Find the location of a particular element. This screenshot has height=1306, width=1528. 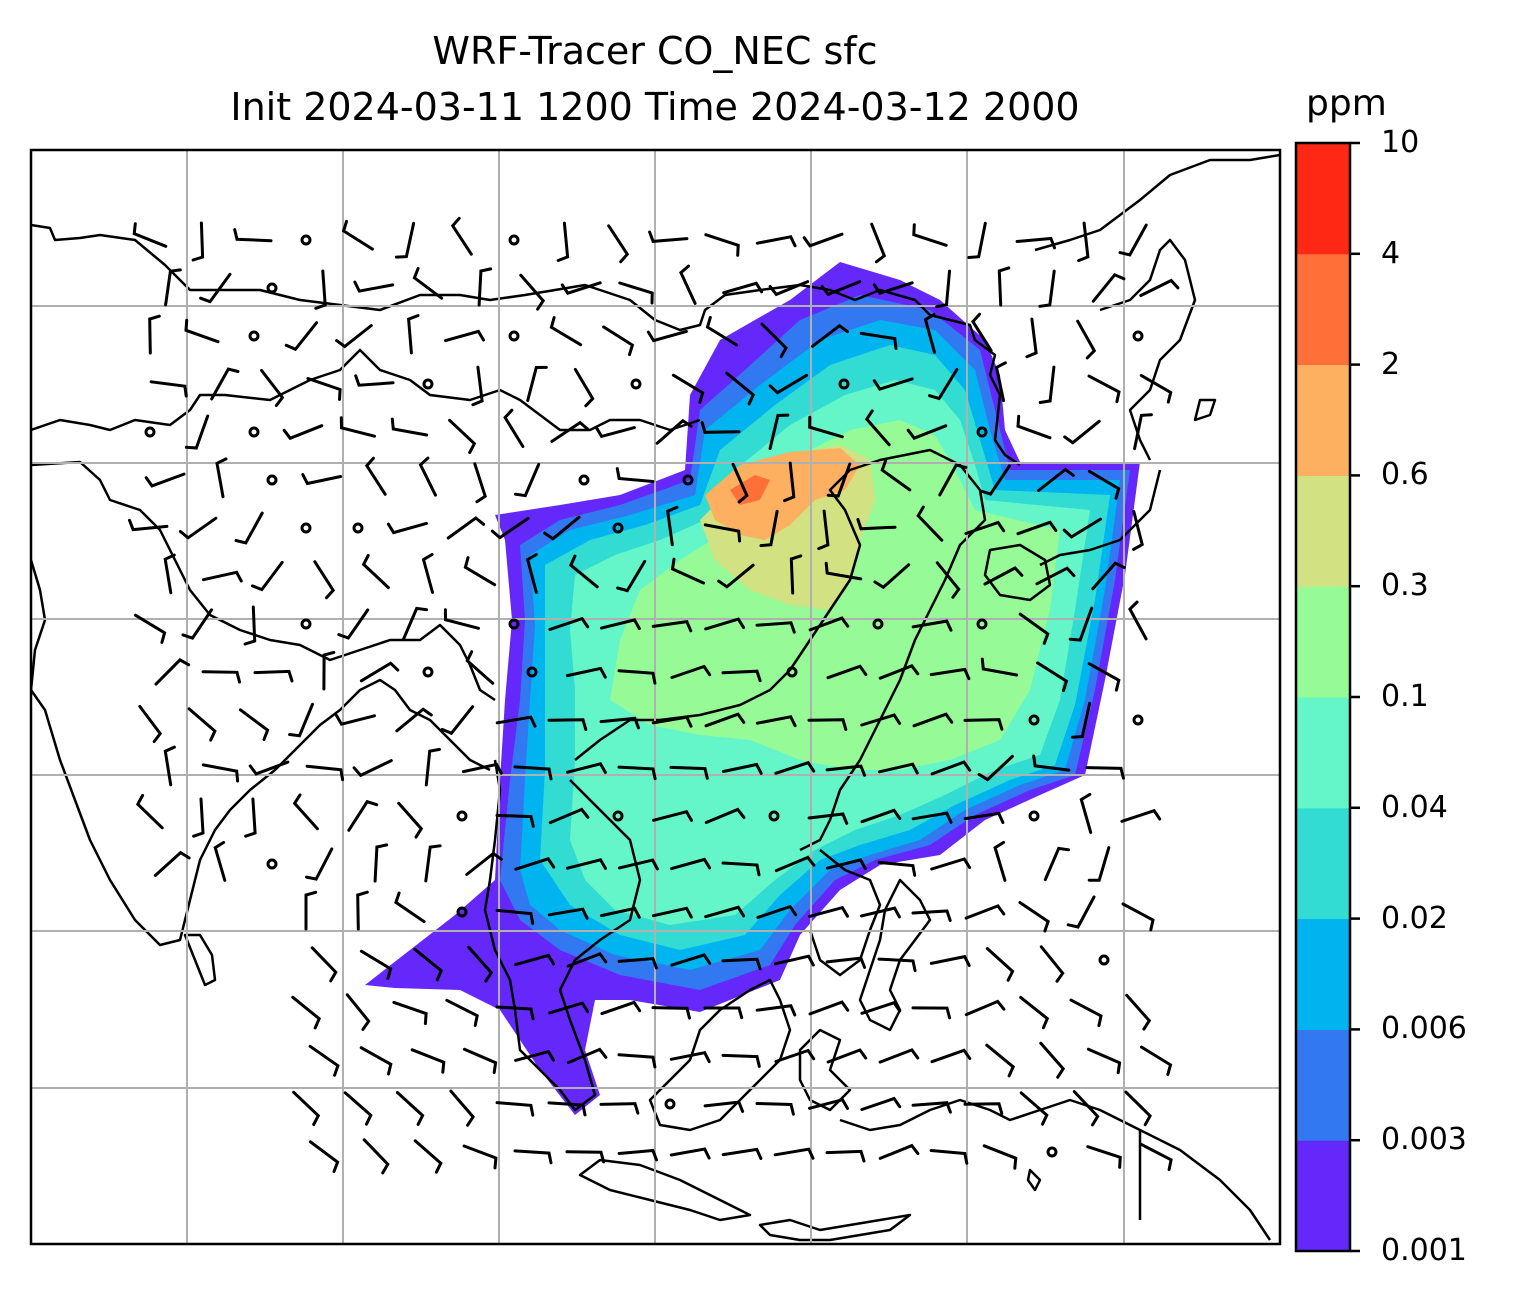

colorbar-tick-label: 0.3 is located at coordinates (1405, 586).